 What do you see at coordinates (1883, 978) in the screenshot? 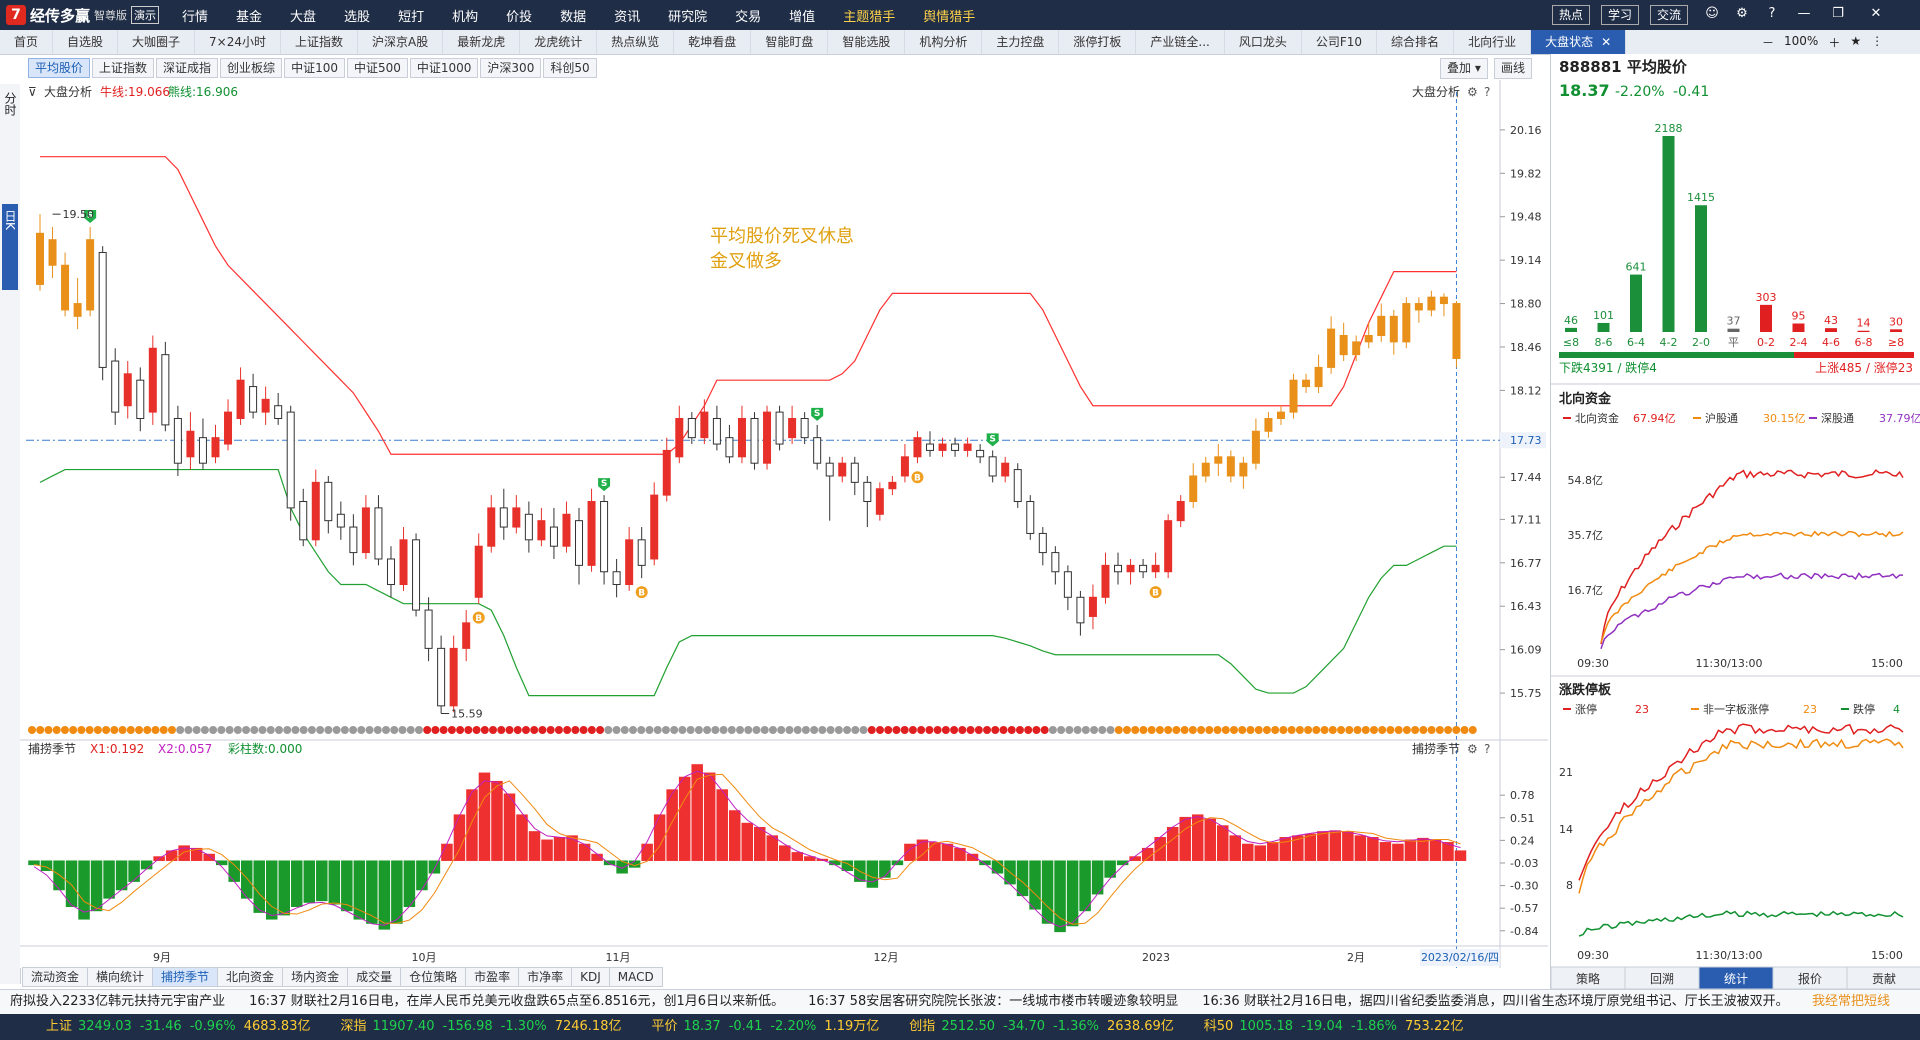
I see `right-panel-tab: 贡献` at bounding box center [1883, 978].